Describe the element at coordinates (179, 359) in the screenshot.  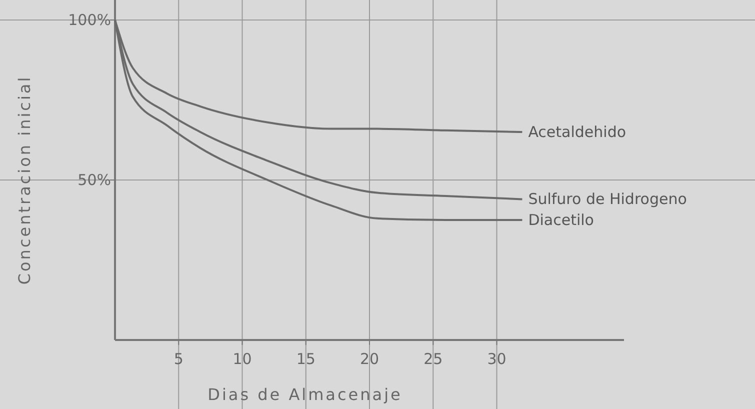
I see `x-tick-label: 5` at that location.